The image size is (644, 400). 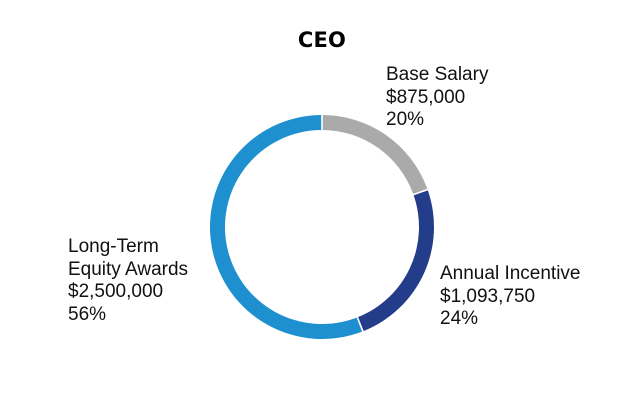 I want to click on slice-label-amount: $1,093,750, so click(x=488, y=296).